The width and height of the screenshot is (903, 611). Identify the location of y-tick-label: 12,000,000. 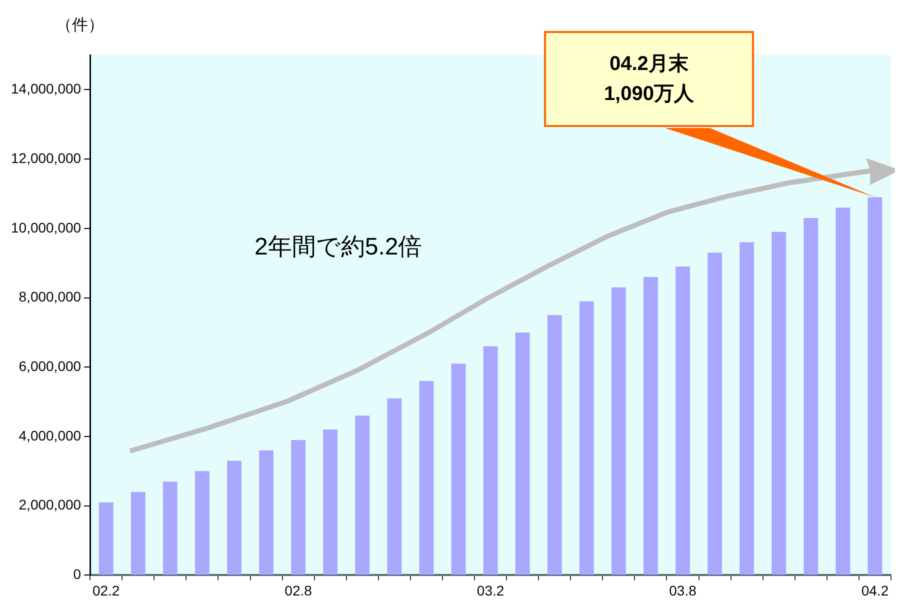
(46, 158).